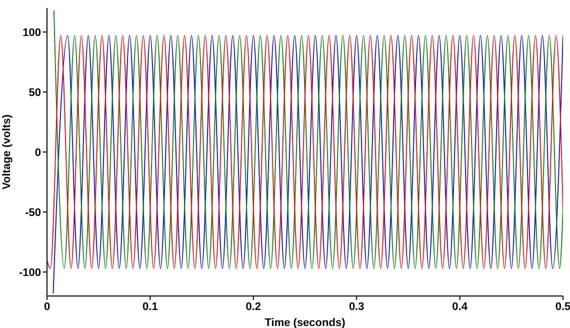 This screenshot has width=570, height=328. Describe the element at coordinates (562, 306) in the screenshot. I see `x-tick-label: 0.5` at that location.